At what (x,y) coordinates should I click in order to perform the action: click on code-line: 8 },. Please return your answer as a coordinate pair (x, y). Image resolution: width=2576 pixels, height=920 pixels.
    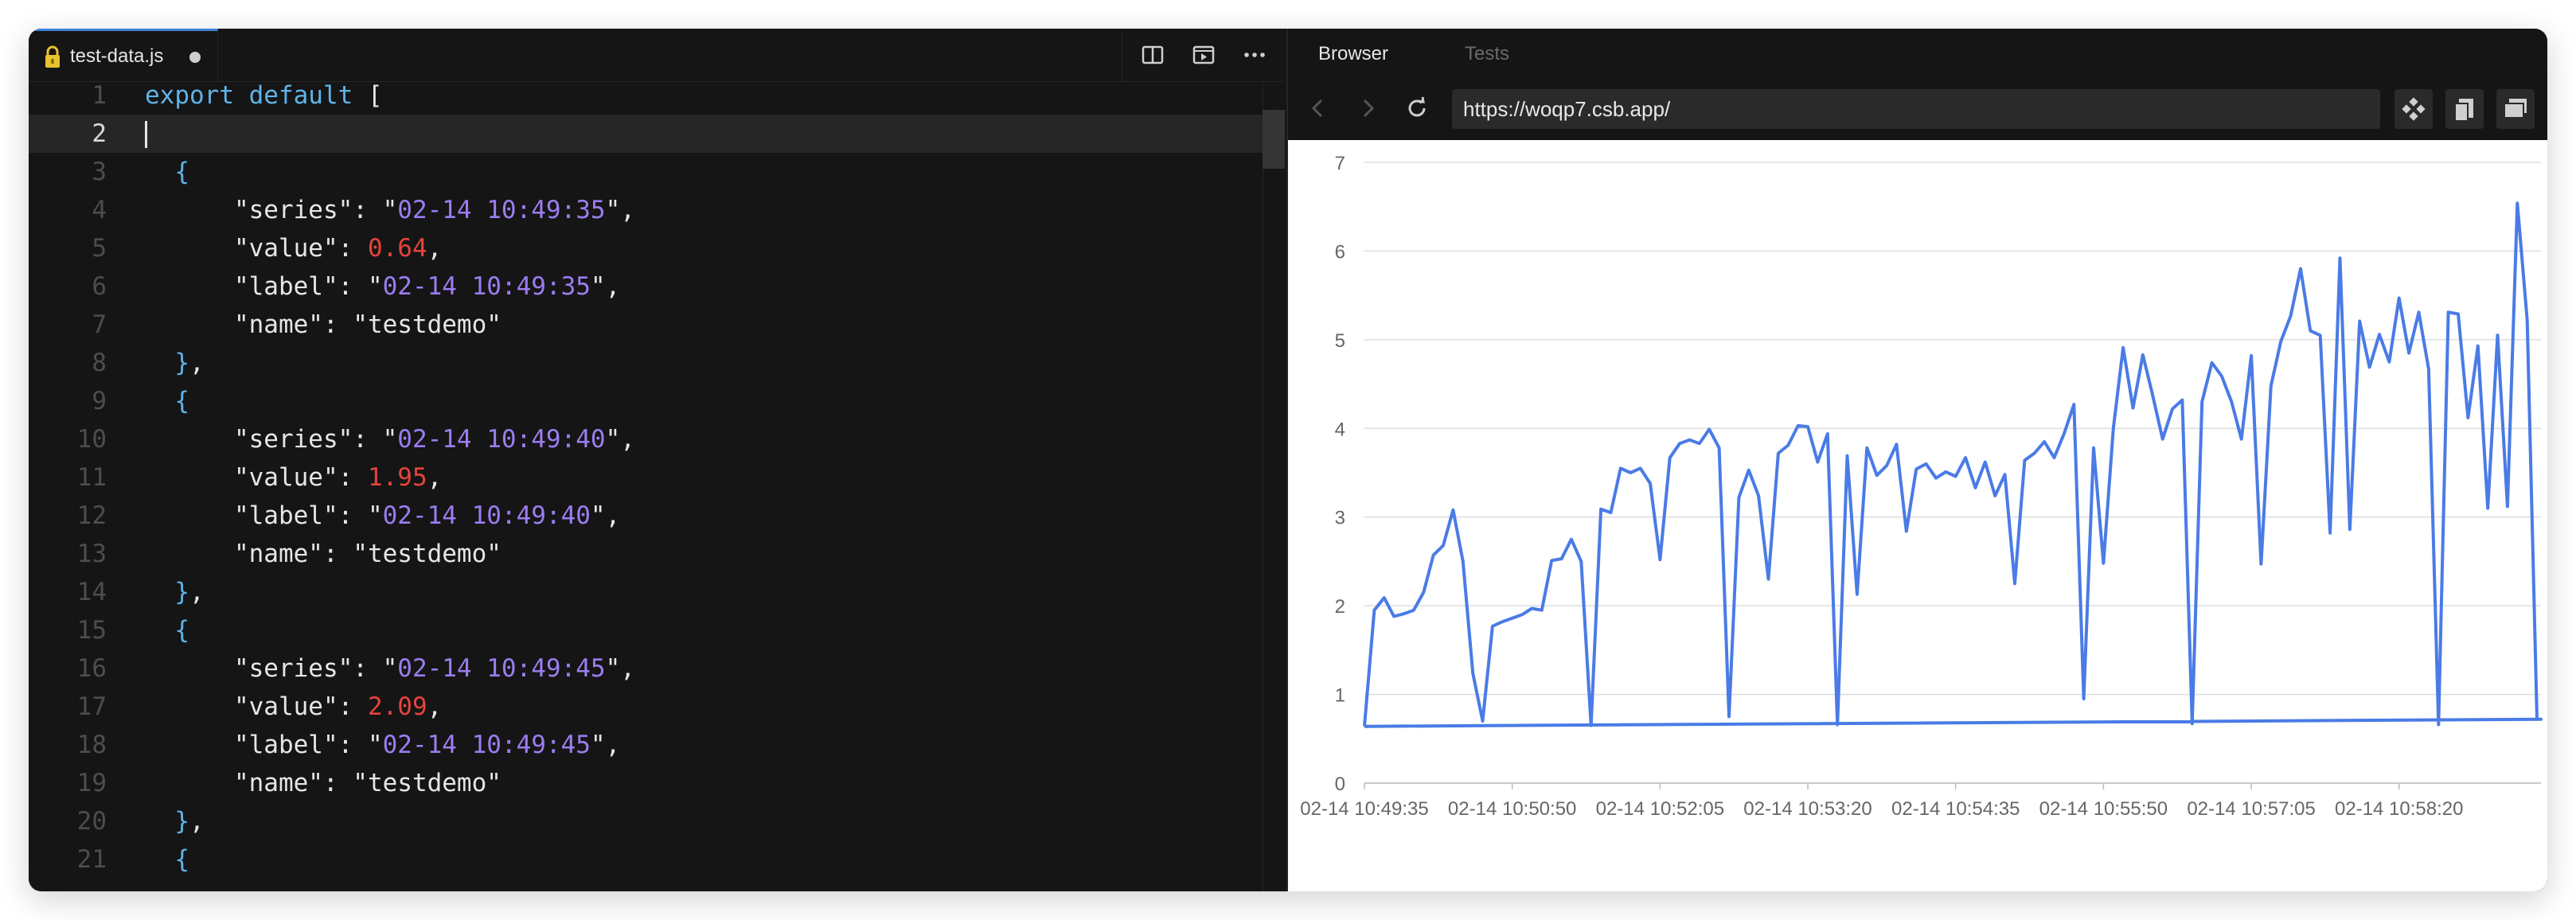
    Looking at the image, I should click on (648, 363).